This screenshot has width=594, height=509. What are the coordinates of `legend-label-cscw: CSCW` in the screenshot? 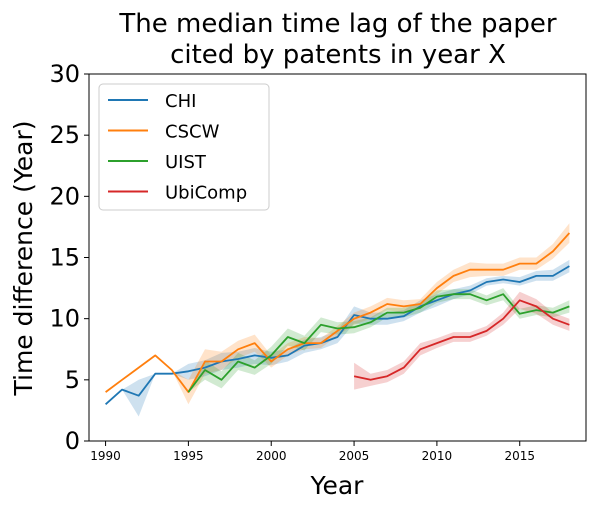 It's located at (192, 132).